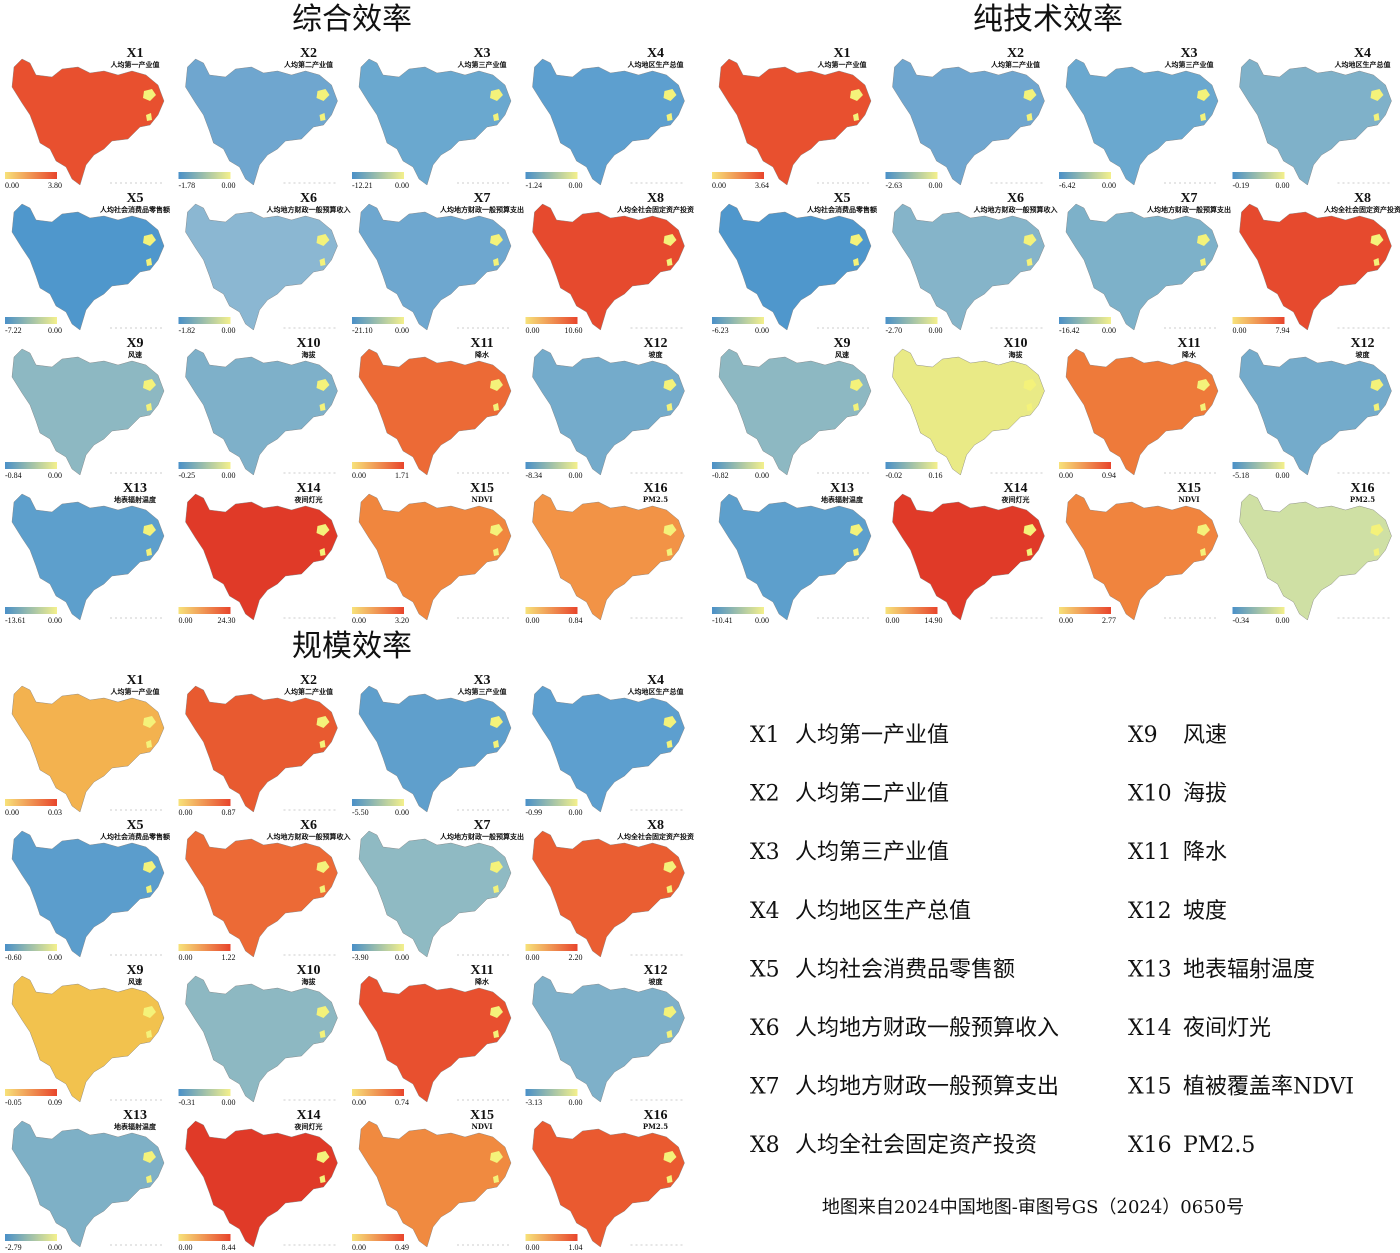 This screenshot has height=1253, width=1400. I want to click on colorbar-max: 0.09, so click(55, 1102).